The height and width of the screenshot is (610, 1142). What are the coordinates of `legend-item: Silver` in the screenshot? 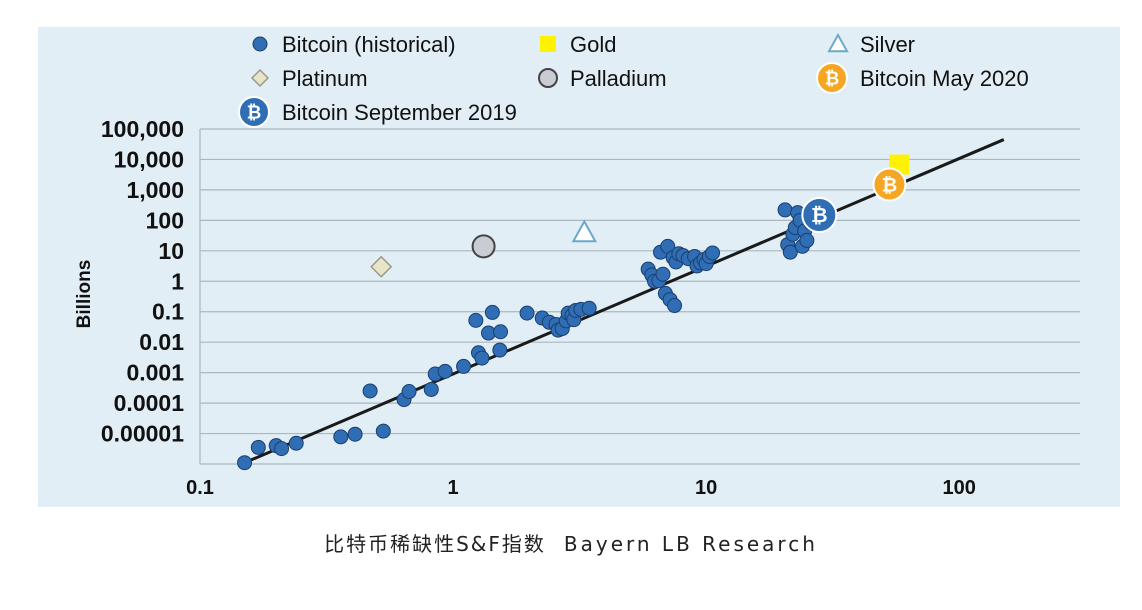 It's located at (871, 44).